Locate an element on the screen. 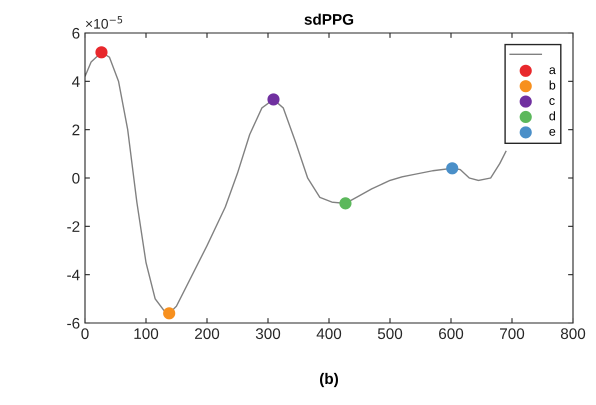 This screenshot has width=596, height=405. text: (b) is located at coordinates (329, 380).